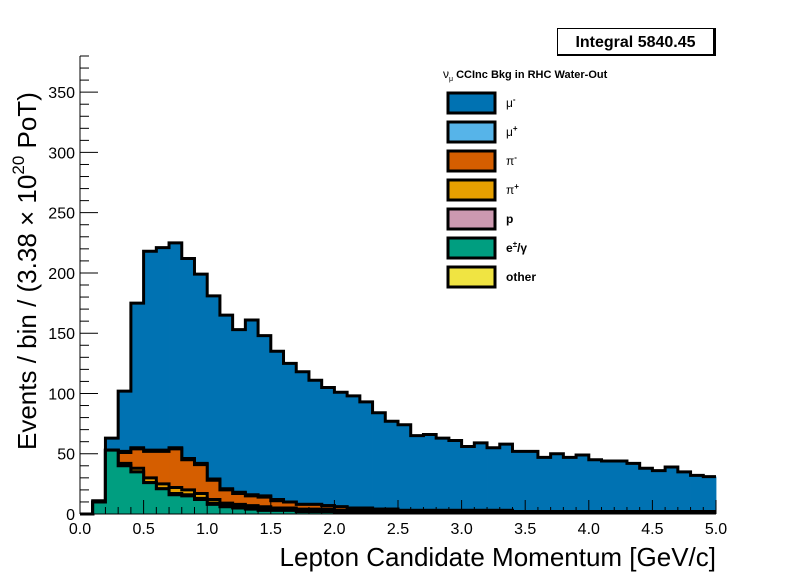 The width and height of the screenshot is (796, 572). What do you see at coordinates (398, 529) in the screenshot?
I see `x-tick-label: 2.5` at bounding box center [398, 529].